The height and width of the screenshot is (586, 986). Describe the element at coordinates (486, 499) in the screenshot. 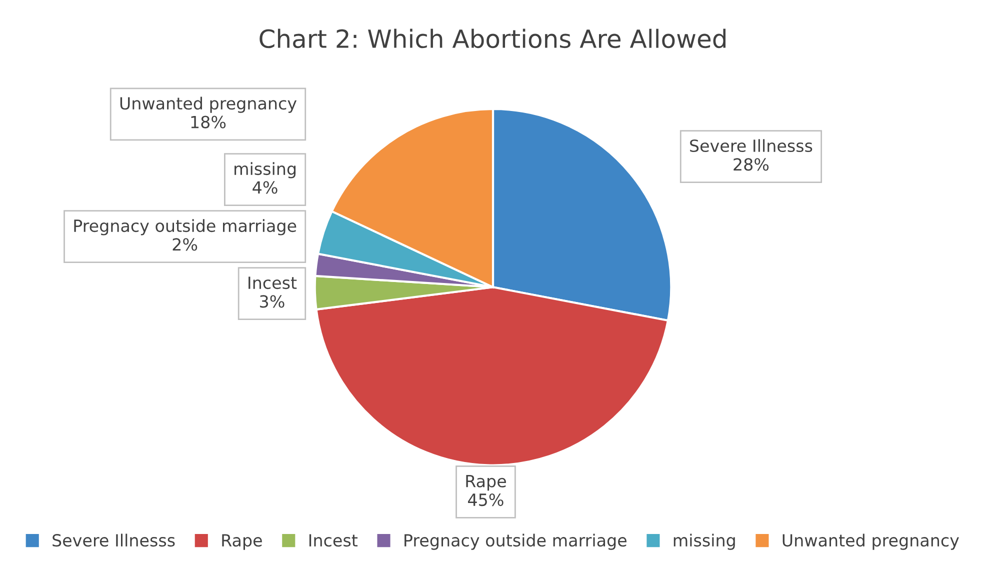

I see `data-label: 45%` at that location.